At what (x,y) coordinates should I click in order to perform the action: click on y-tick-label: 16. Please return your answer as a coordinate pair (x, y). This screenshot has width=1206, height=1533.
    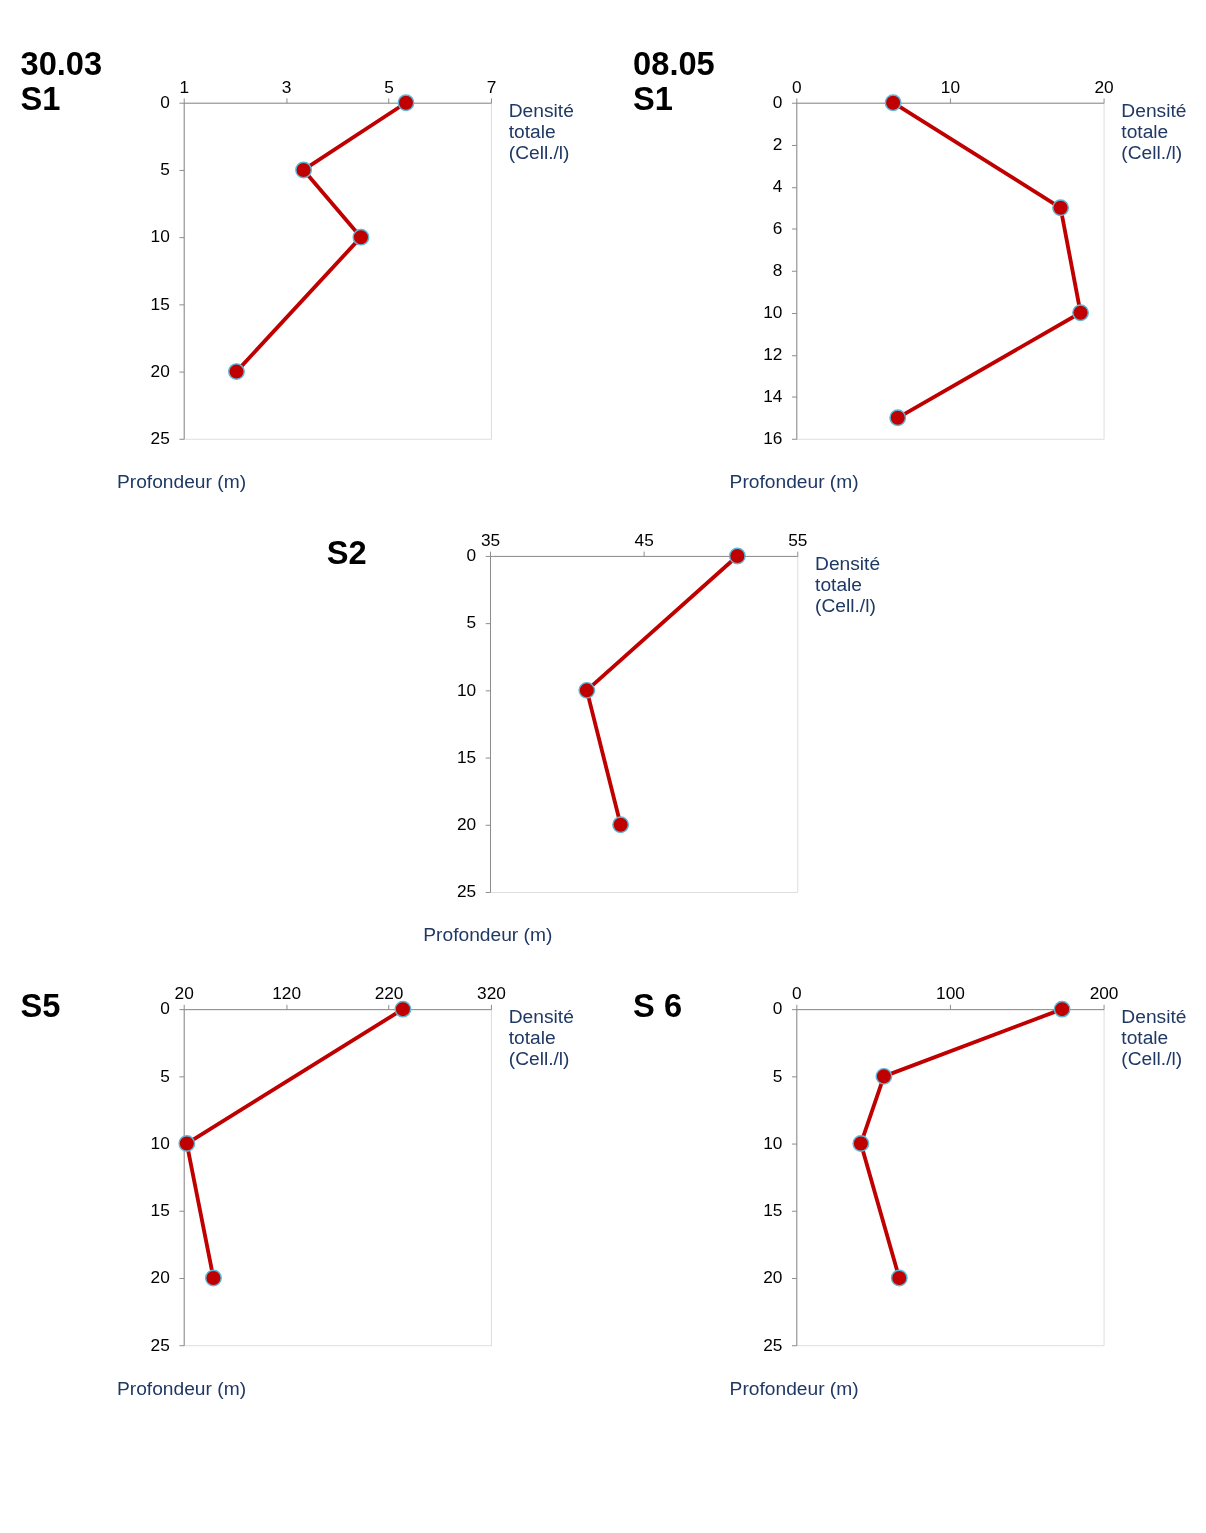
    Looking at the image, I should click on (773, 438).